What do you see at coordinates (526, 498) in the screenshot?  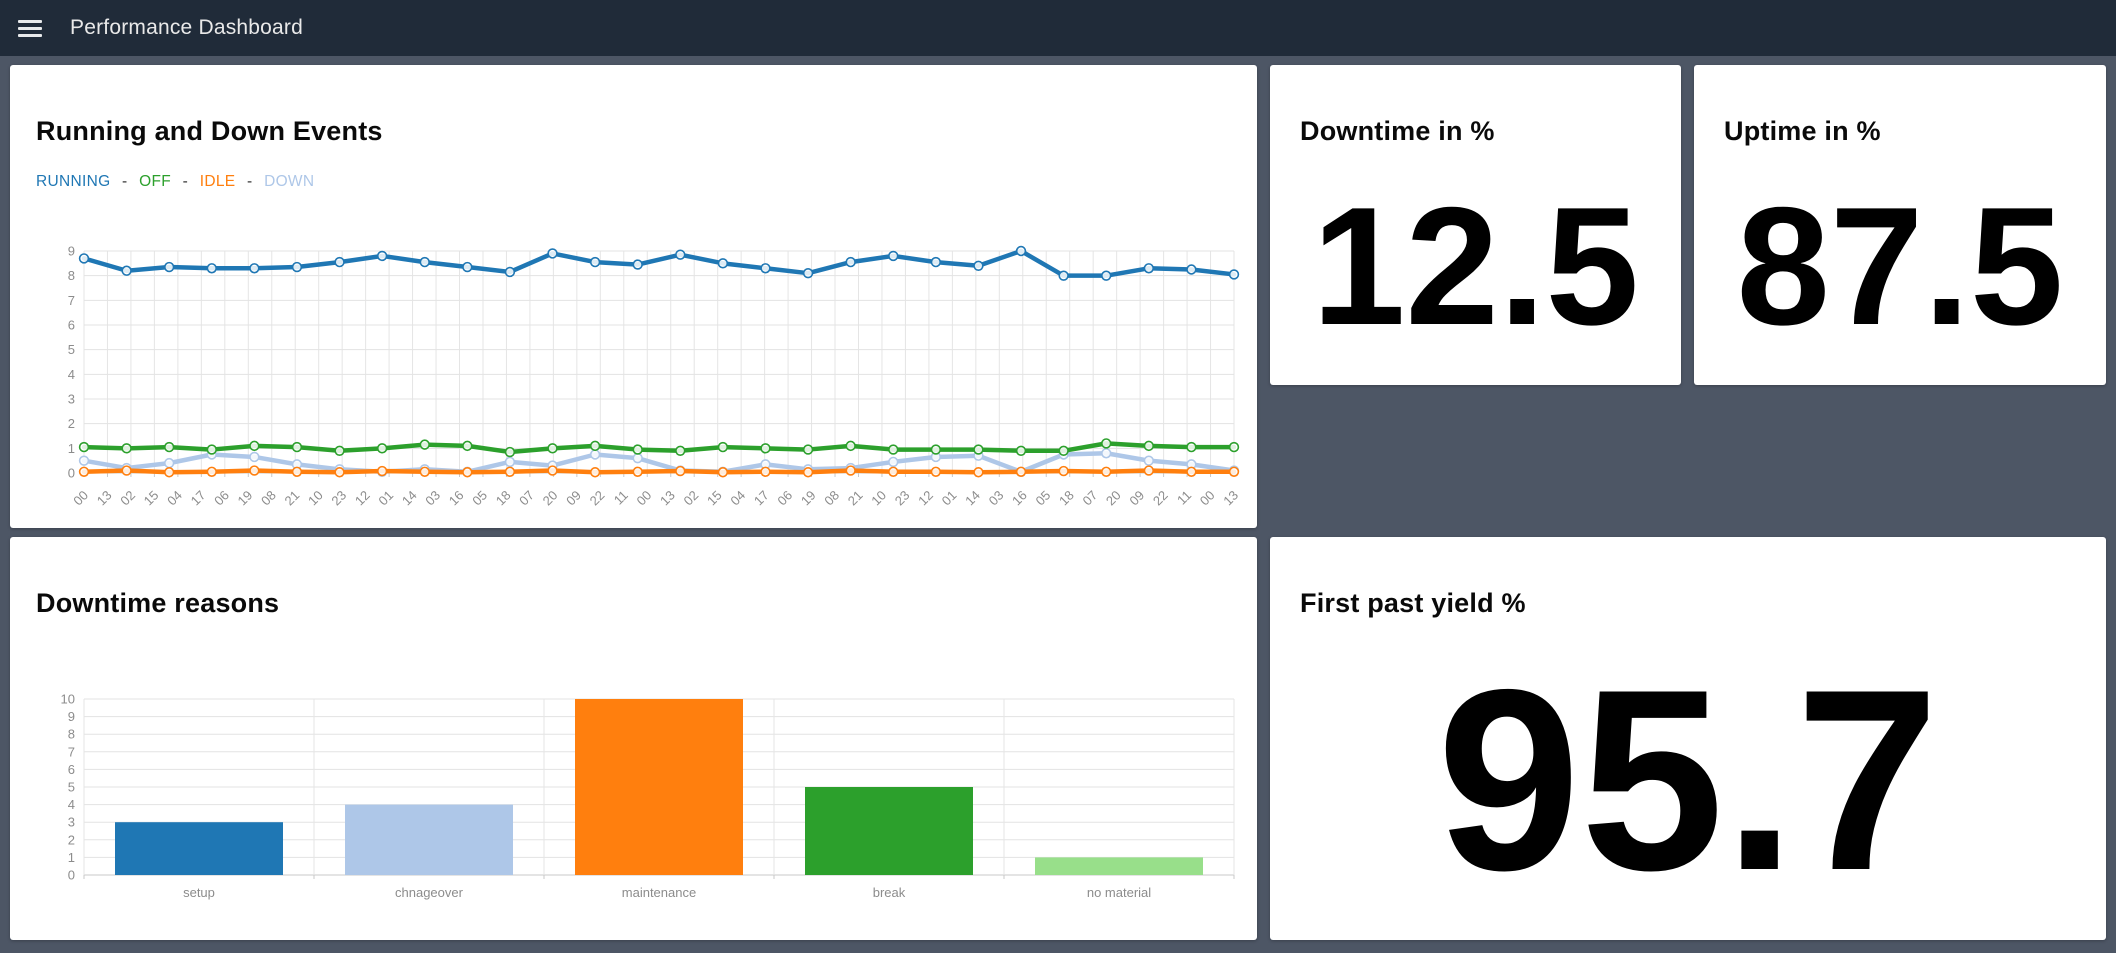 I see `x-tick-label: 07` at bounding box center [526, 498].